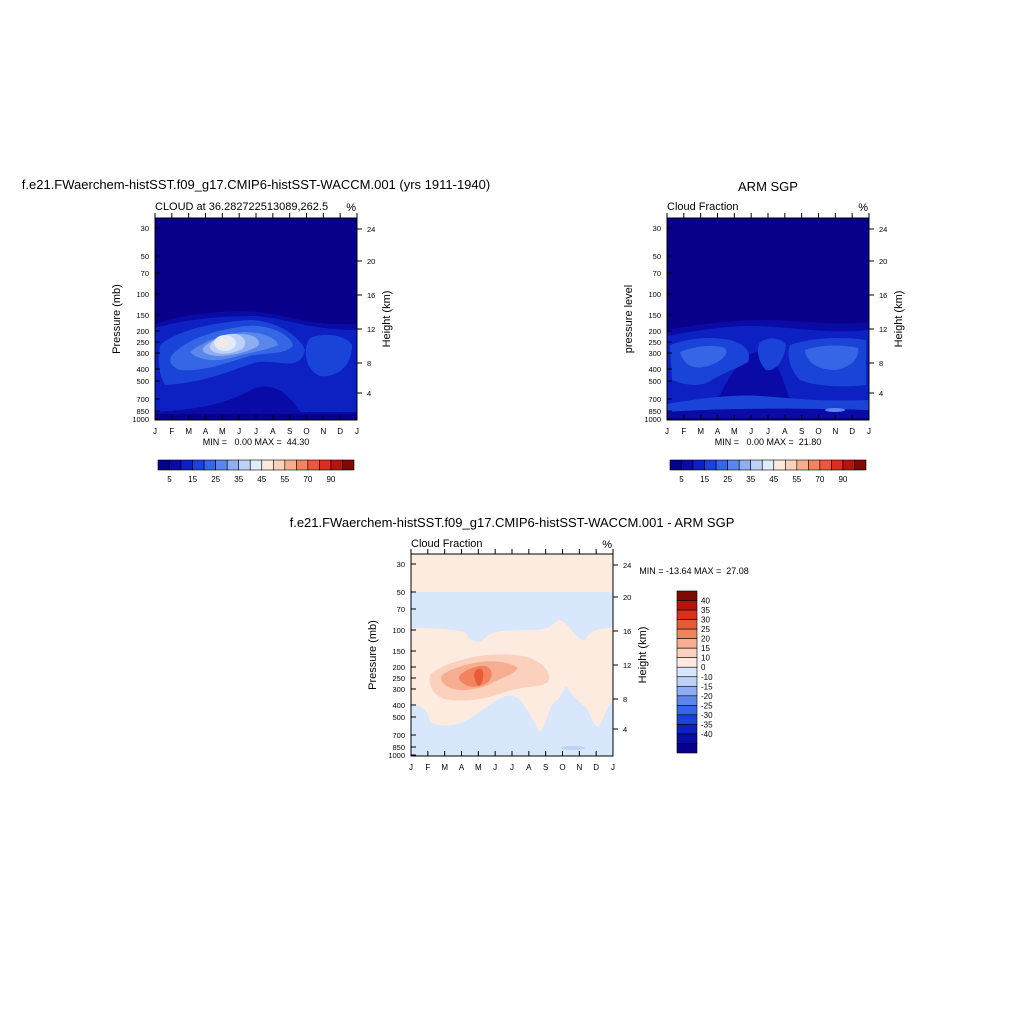 The width and height of the screenshot is (1024, 1024). Describe the element at coordinates (398, 717) in the screenshot. I see `y-tick-label: 500` at that location.